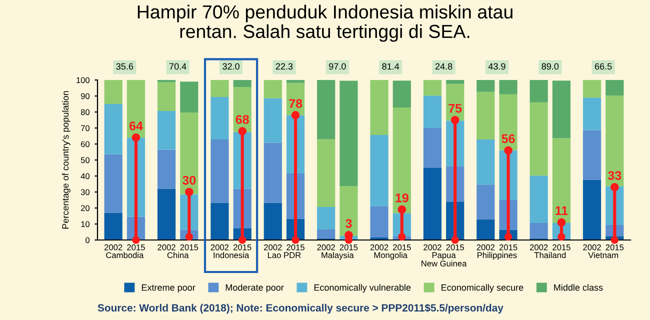  I want to click on text: Thailand, so click(550, 255).